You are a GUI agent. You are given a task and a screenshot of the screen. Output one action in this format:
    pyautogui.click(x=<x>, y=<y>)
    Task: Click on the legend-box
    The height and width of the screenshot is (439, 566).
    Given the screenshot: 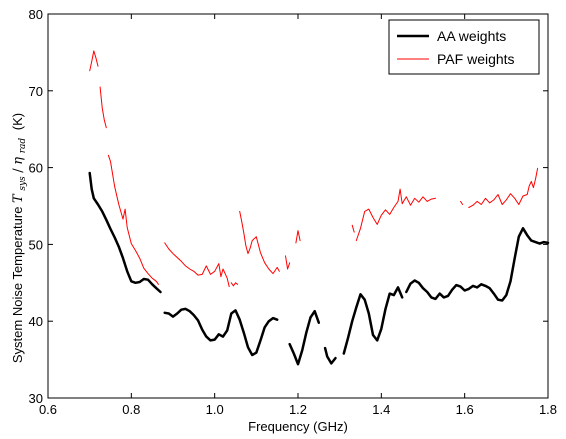 What is the action you would take?
    pyautogui.click(x=464, y=47)
    